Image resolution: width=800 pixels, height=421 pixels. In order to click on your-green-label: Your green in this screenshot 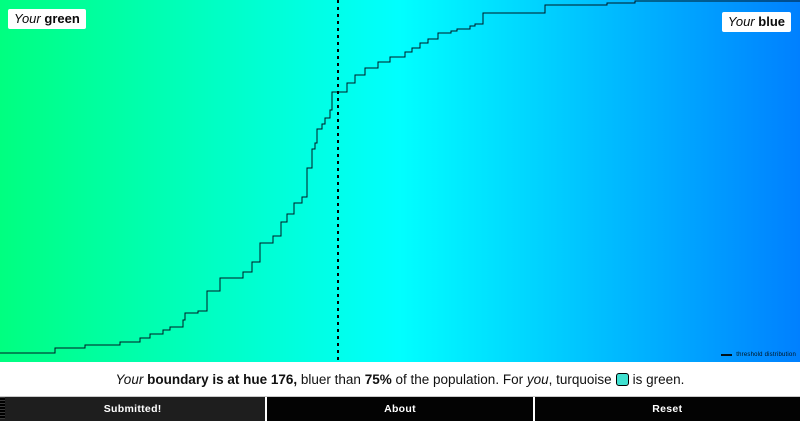, I will do `click(47, 19)`.